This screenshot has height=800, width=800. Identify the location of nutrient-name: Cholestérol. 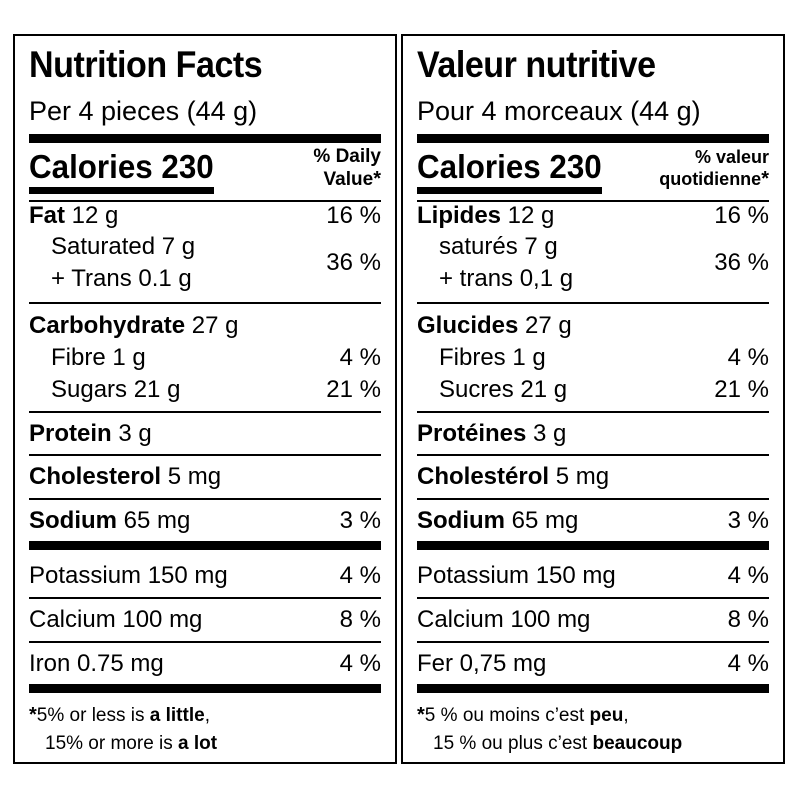
(483, 476).